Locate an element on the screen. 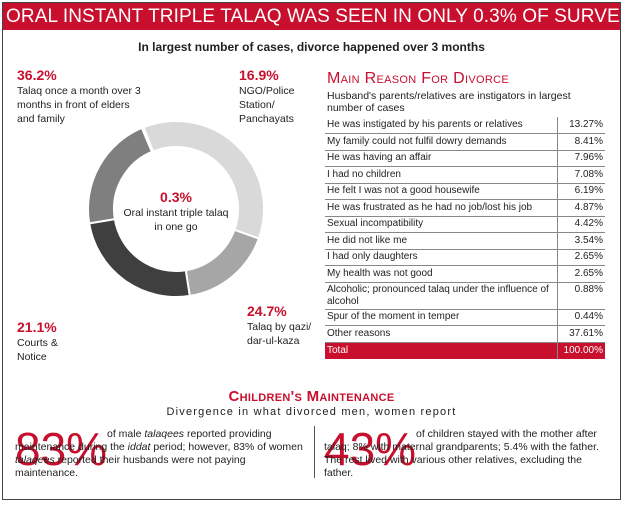 Image resolution: width=625 pixels, height=505 pixels. segment-text: NGO/Police Station/ Panchayats is located at coordinates (267, 105).